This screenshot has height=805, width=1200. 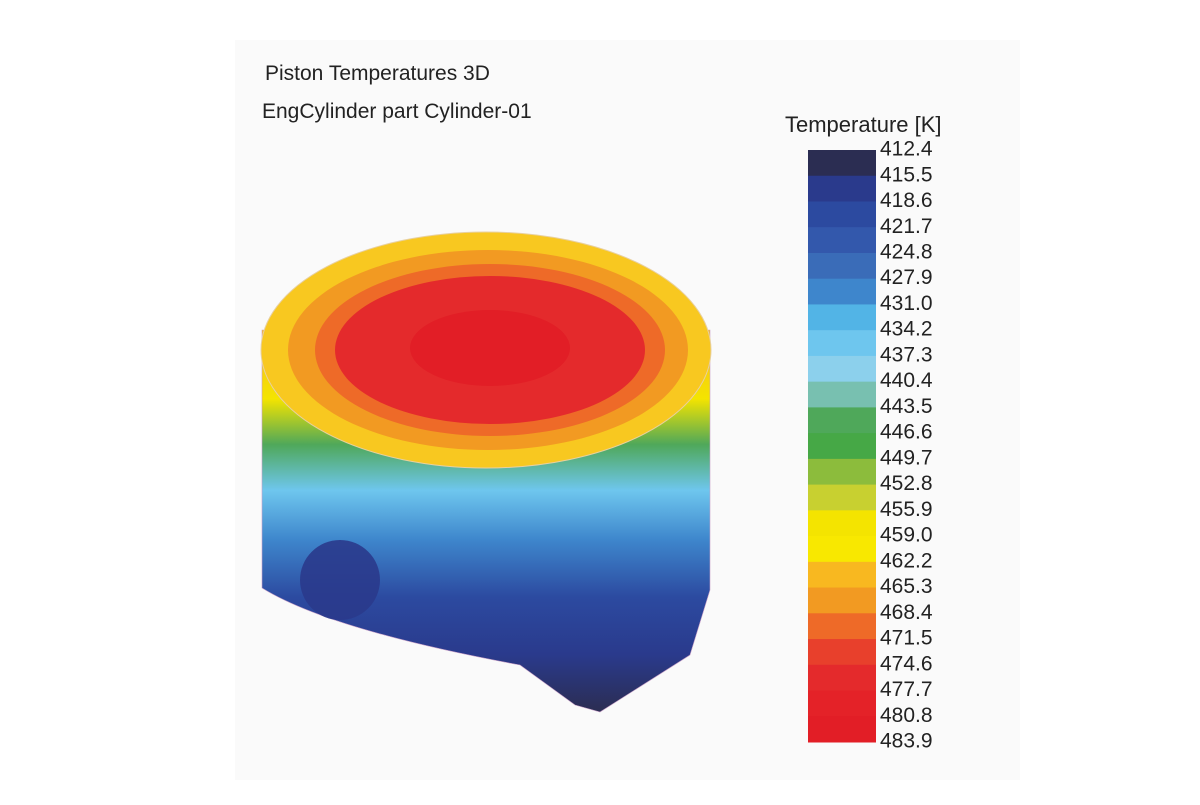 What do you see at coordinates (906, 432) in the screenshot?
I see `legend-label: 446.6` at bounding box center [906, 432].